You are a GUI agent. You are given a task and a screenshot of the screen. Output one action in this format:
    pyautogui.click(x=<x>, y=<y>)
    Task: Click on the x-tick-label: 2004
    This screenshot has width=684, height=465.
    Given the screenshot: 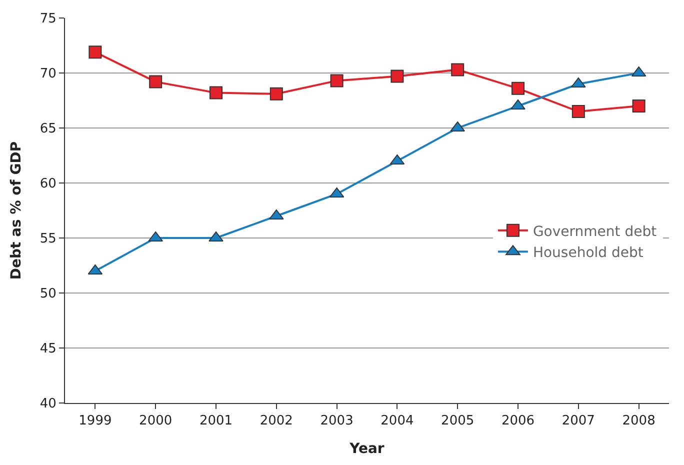 What is the action you would take?
    pyautogui.click(x=397, y=421)
    